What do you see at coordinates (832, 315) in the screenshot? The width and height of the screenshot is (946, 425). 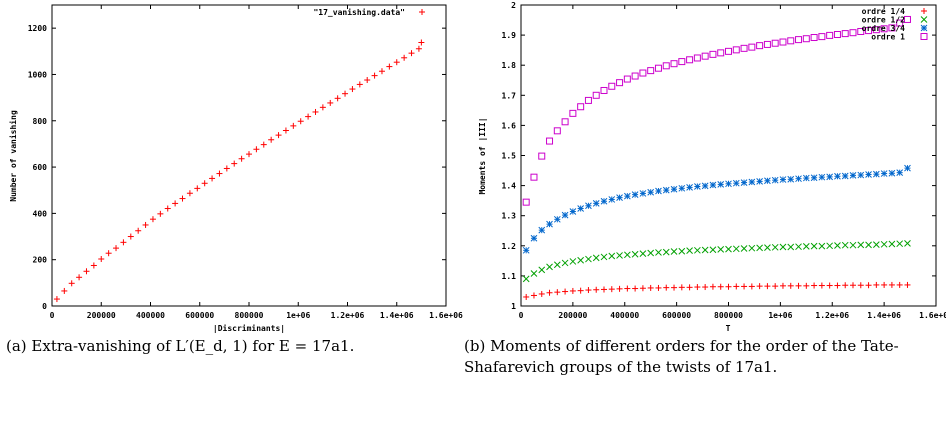 I see `b-xtick-label: 1.2e+06` at bounding box center [832, 315].